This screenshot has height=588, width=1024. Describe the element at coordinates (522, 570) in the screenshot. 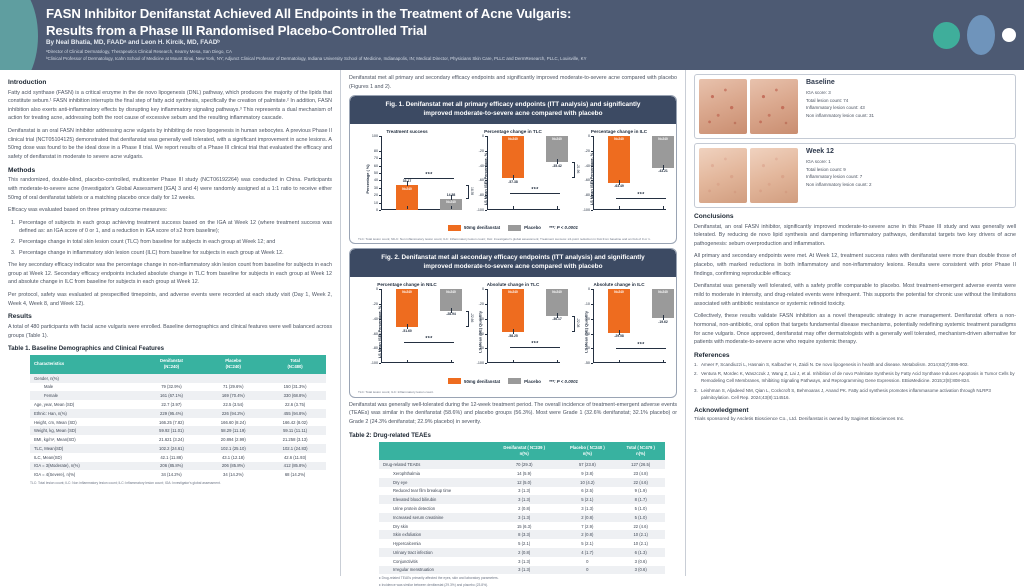

I see `table-row: Irregular menstruation 3 (1.3) 0 3 (0.6)` at that location.